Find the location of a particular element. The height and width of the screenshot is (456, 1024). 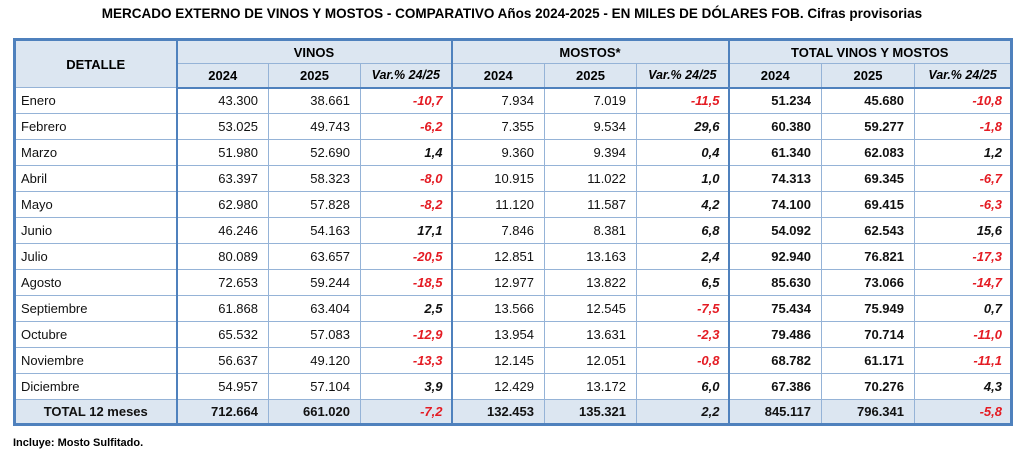

vinos-var-cell: -20,5 is located at coordinates (406, 256).